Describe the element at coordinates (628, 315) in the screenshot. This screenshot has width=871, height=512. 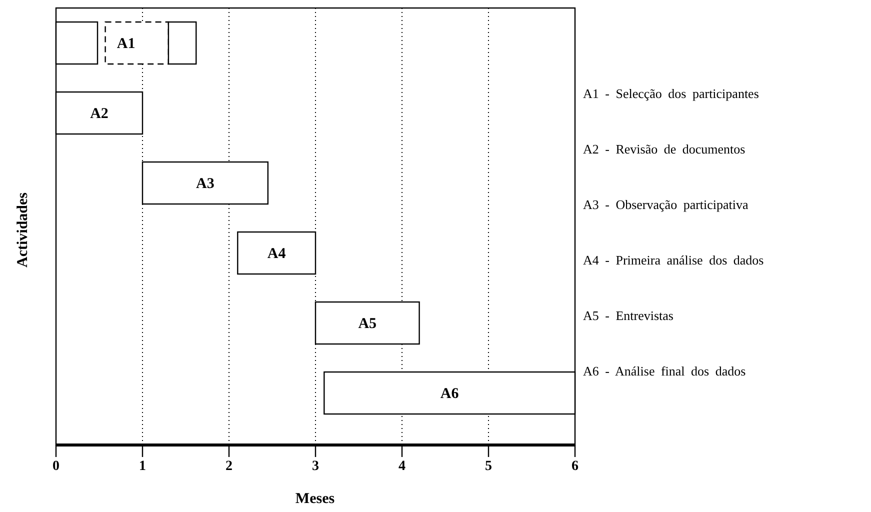
I see `text: A5 - Entrevistas` at that location.